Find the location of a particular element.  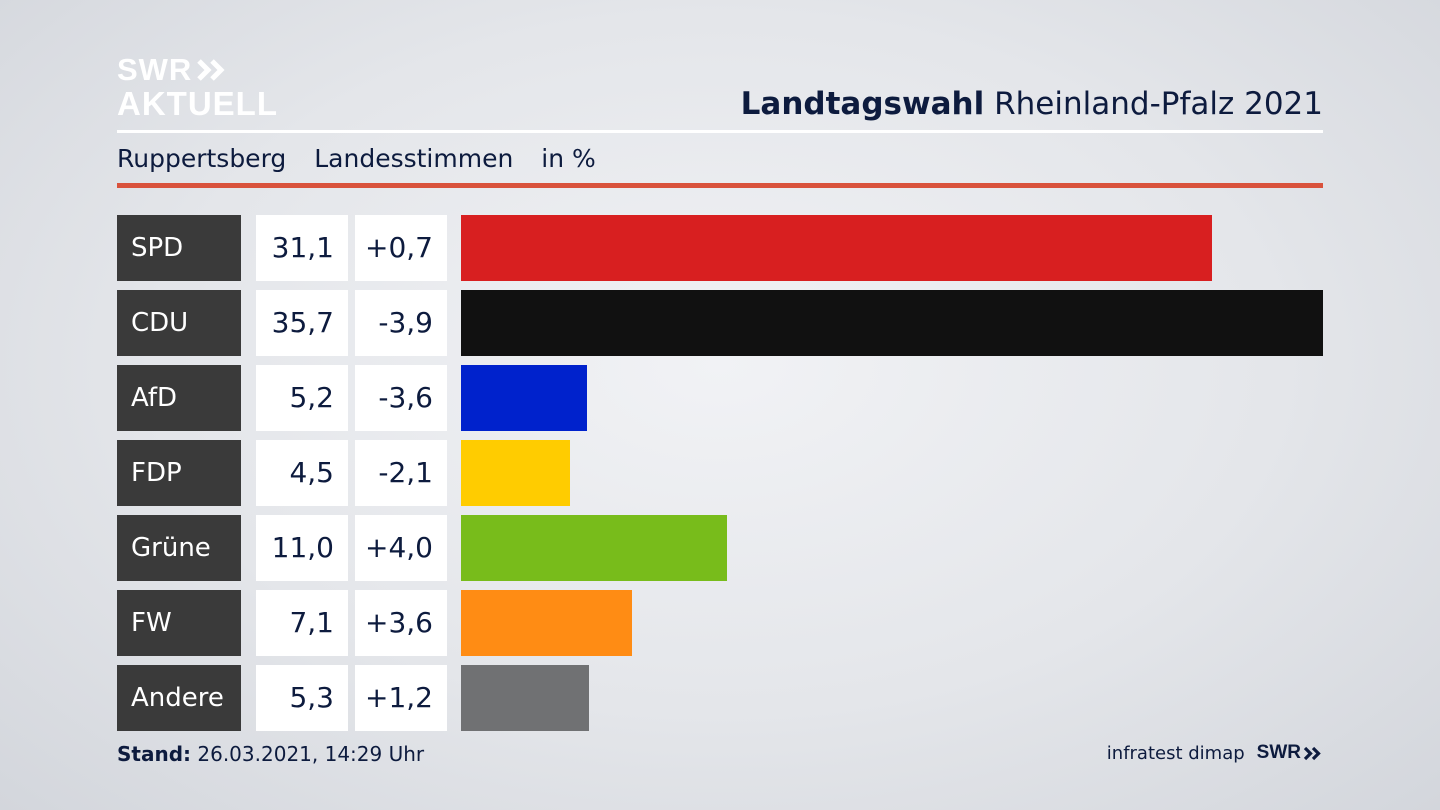

party-label: Grüne is located at coordinates (179, 548).